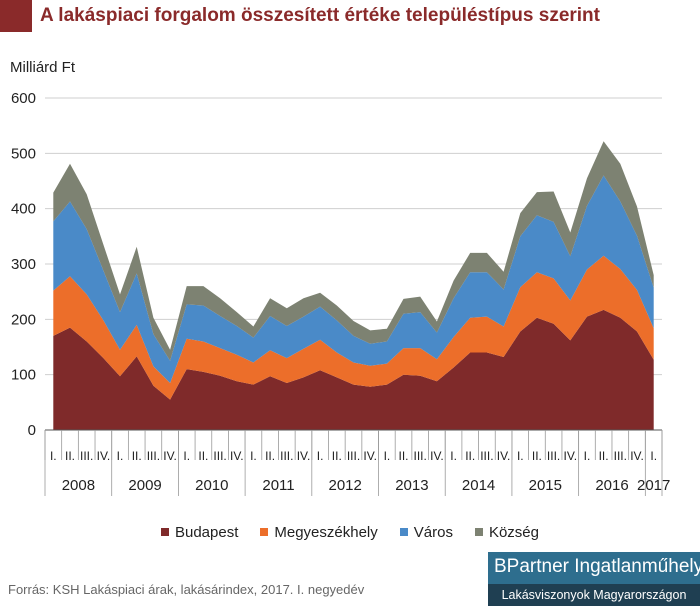 The image size is (700, 606). What do you see at coordinates (611, 485) in the screenshot?
I see `year-label: 2016` at bounding box center [611, 485].